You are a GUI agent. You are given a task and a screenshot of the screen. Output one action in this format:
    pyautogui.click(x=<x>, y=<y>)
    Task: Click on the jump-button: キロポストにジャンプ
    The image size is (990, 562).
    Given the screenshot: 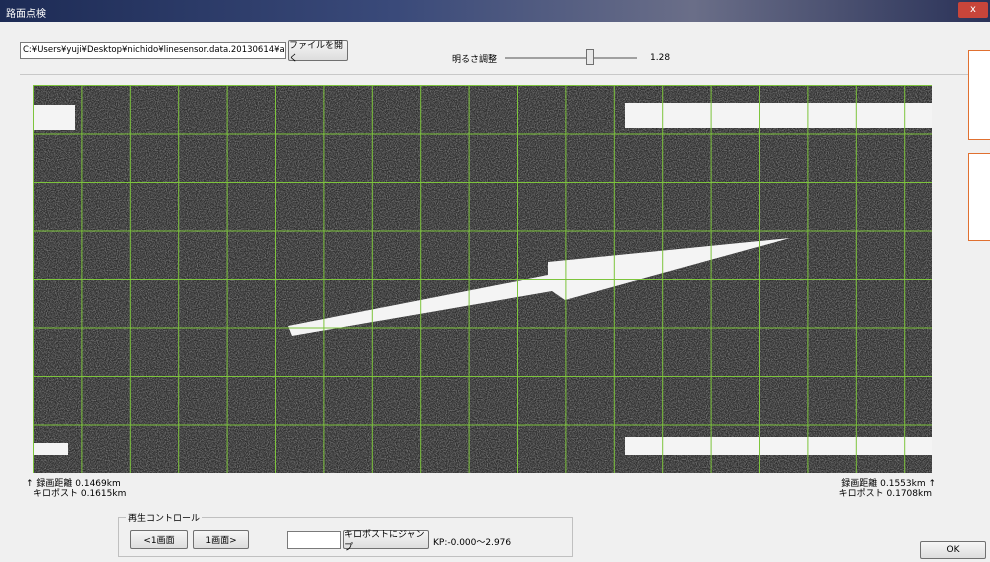 What is the action you would take?
    pyautogui.click(x=386, y=541)
    